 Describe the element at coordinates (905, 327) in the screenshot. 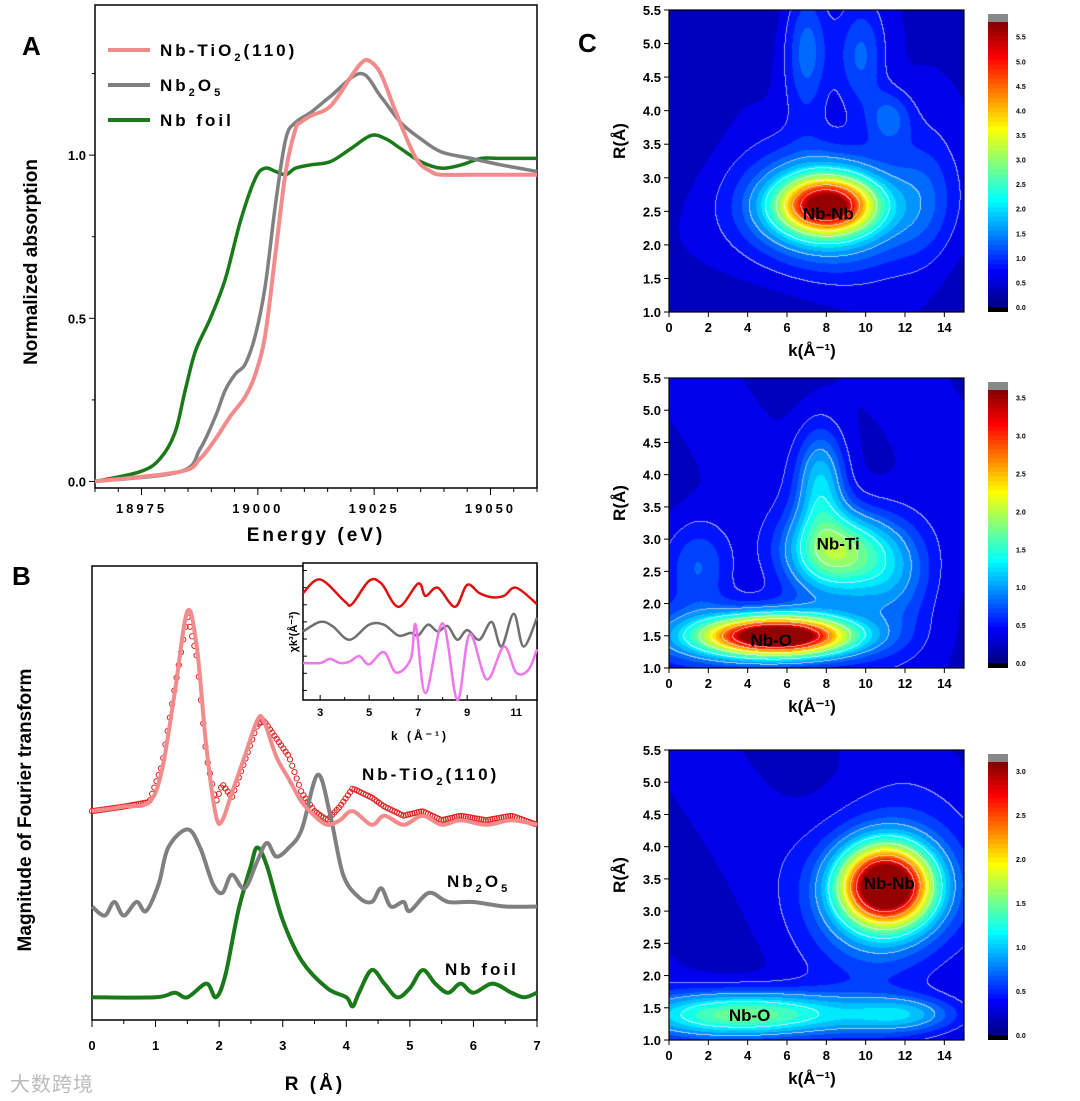

I see `x-tick-label: 12` at that location.